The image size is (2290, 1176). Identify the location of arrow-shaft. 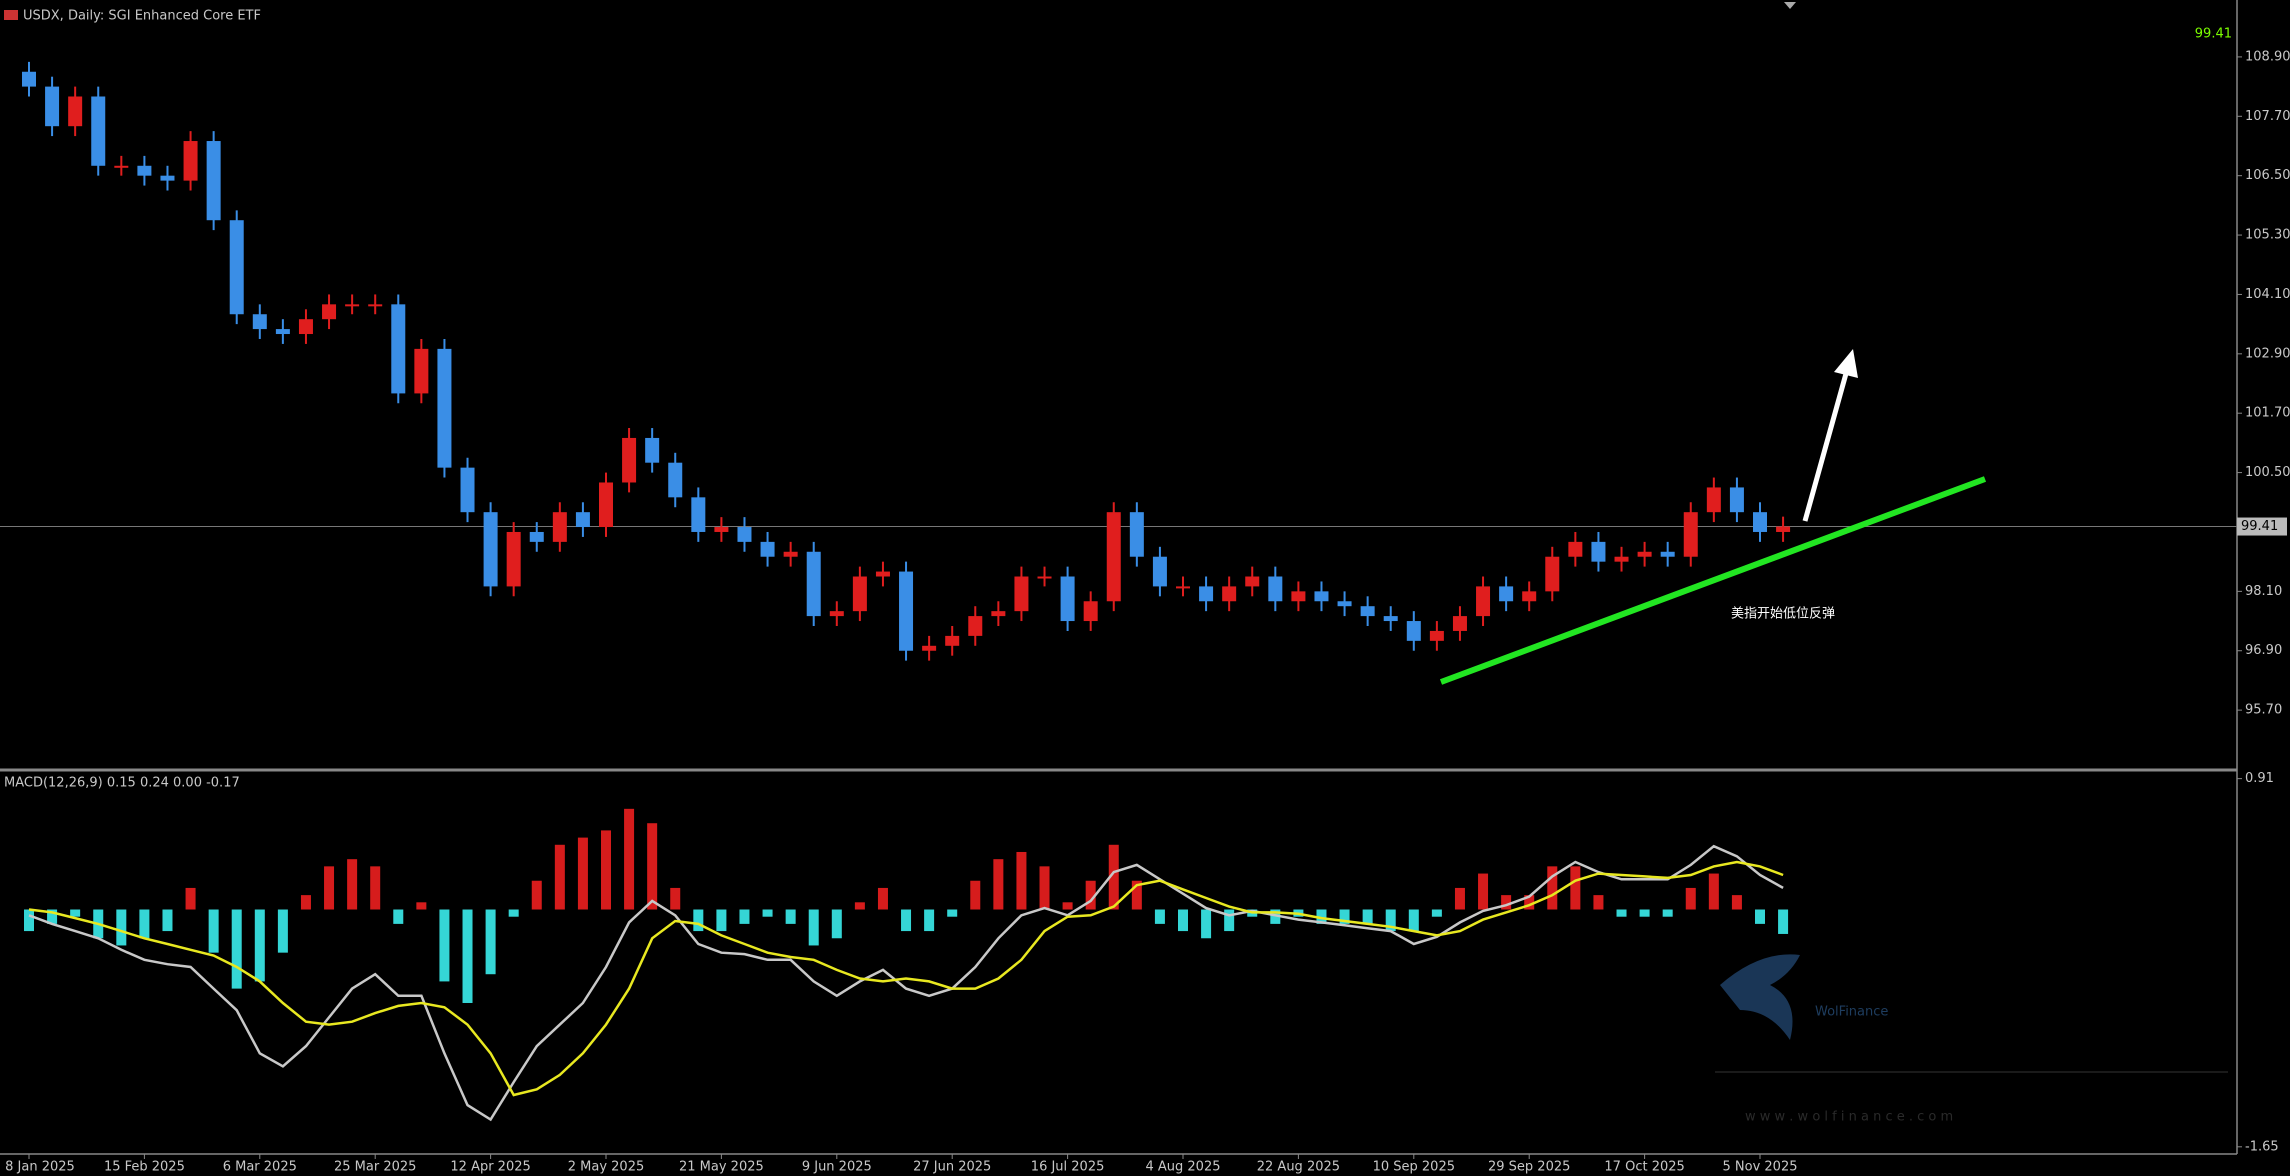
(1826, 445).